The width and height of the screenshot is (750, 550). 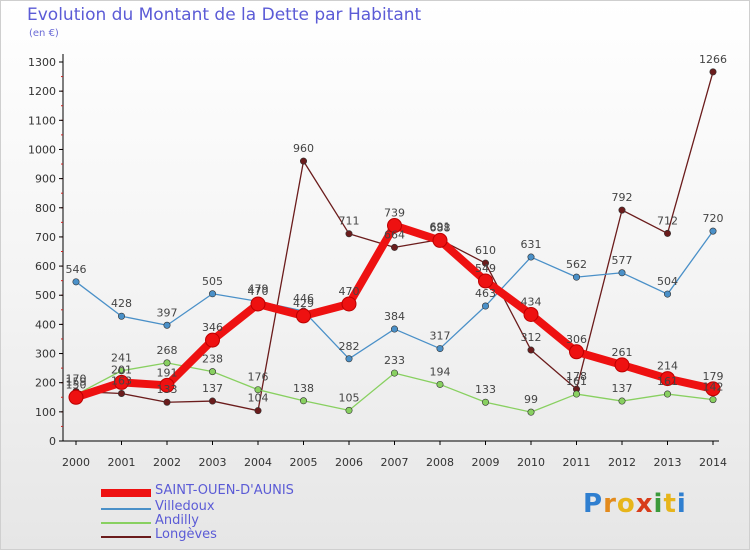 I want to click on logo-letter: o, so click(x=626, y=504).